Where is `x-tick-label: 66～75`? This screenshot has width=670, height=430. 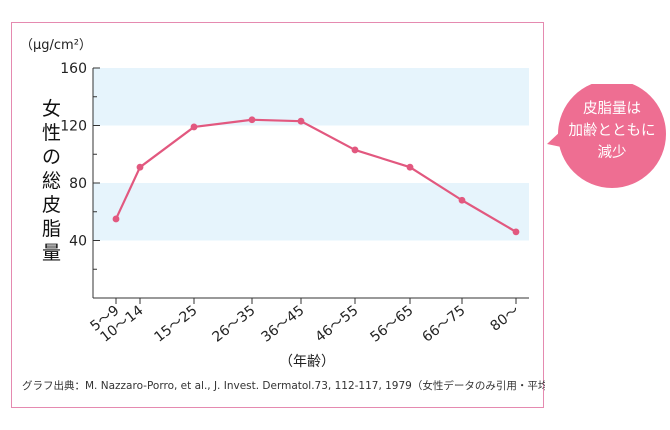
x-tick-label: 66～75 is located at coordinates (443, 324).